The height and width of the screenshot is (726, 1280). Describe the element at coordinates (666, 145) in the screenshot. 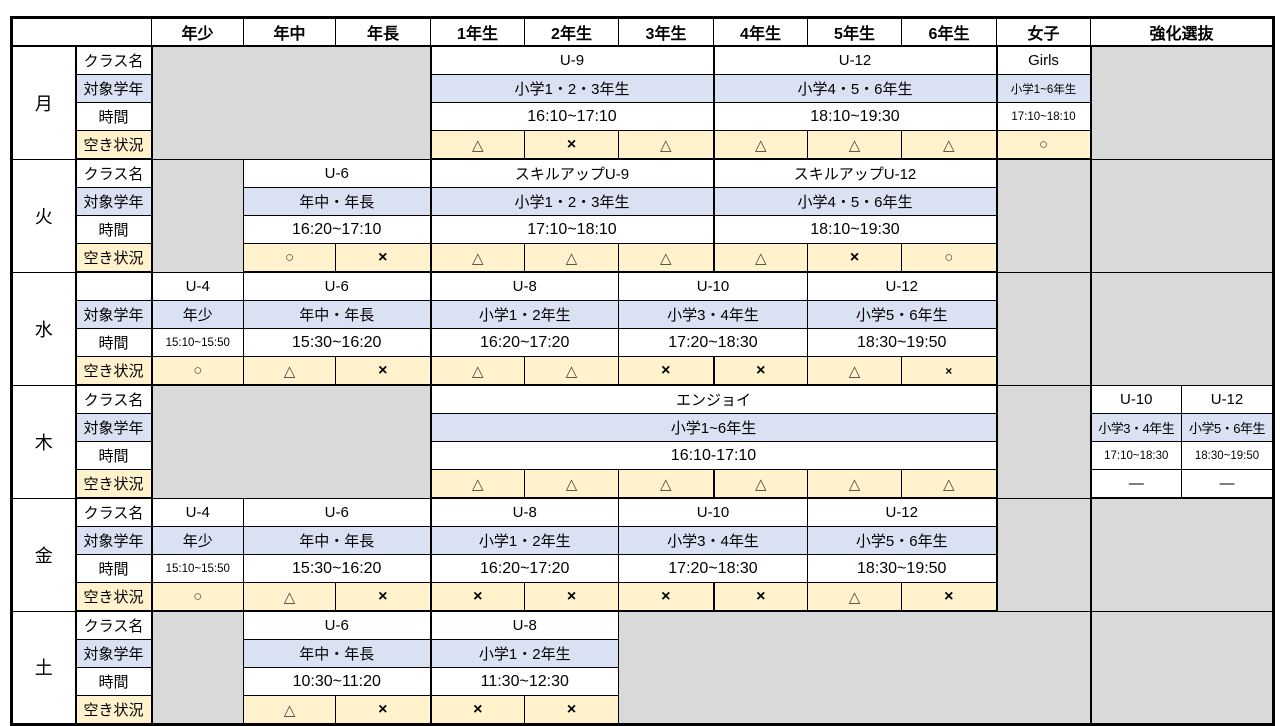

I see `avail-mon-grade3: △` at that location.